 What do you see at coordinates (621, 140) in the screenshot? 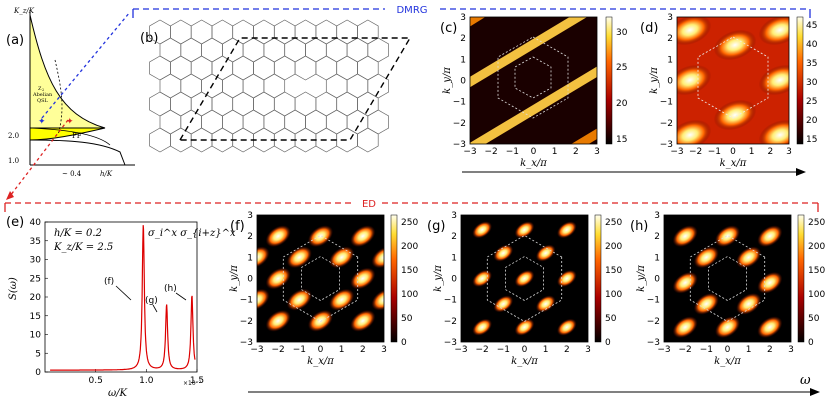
I see `cbar-c-tick-3: 15` at bounding box center [621, 140].